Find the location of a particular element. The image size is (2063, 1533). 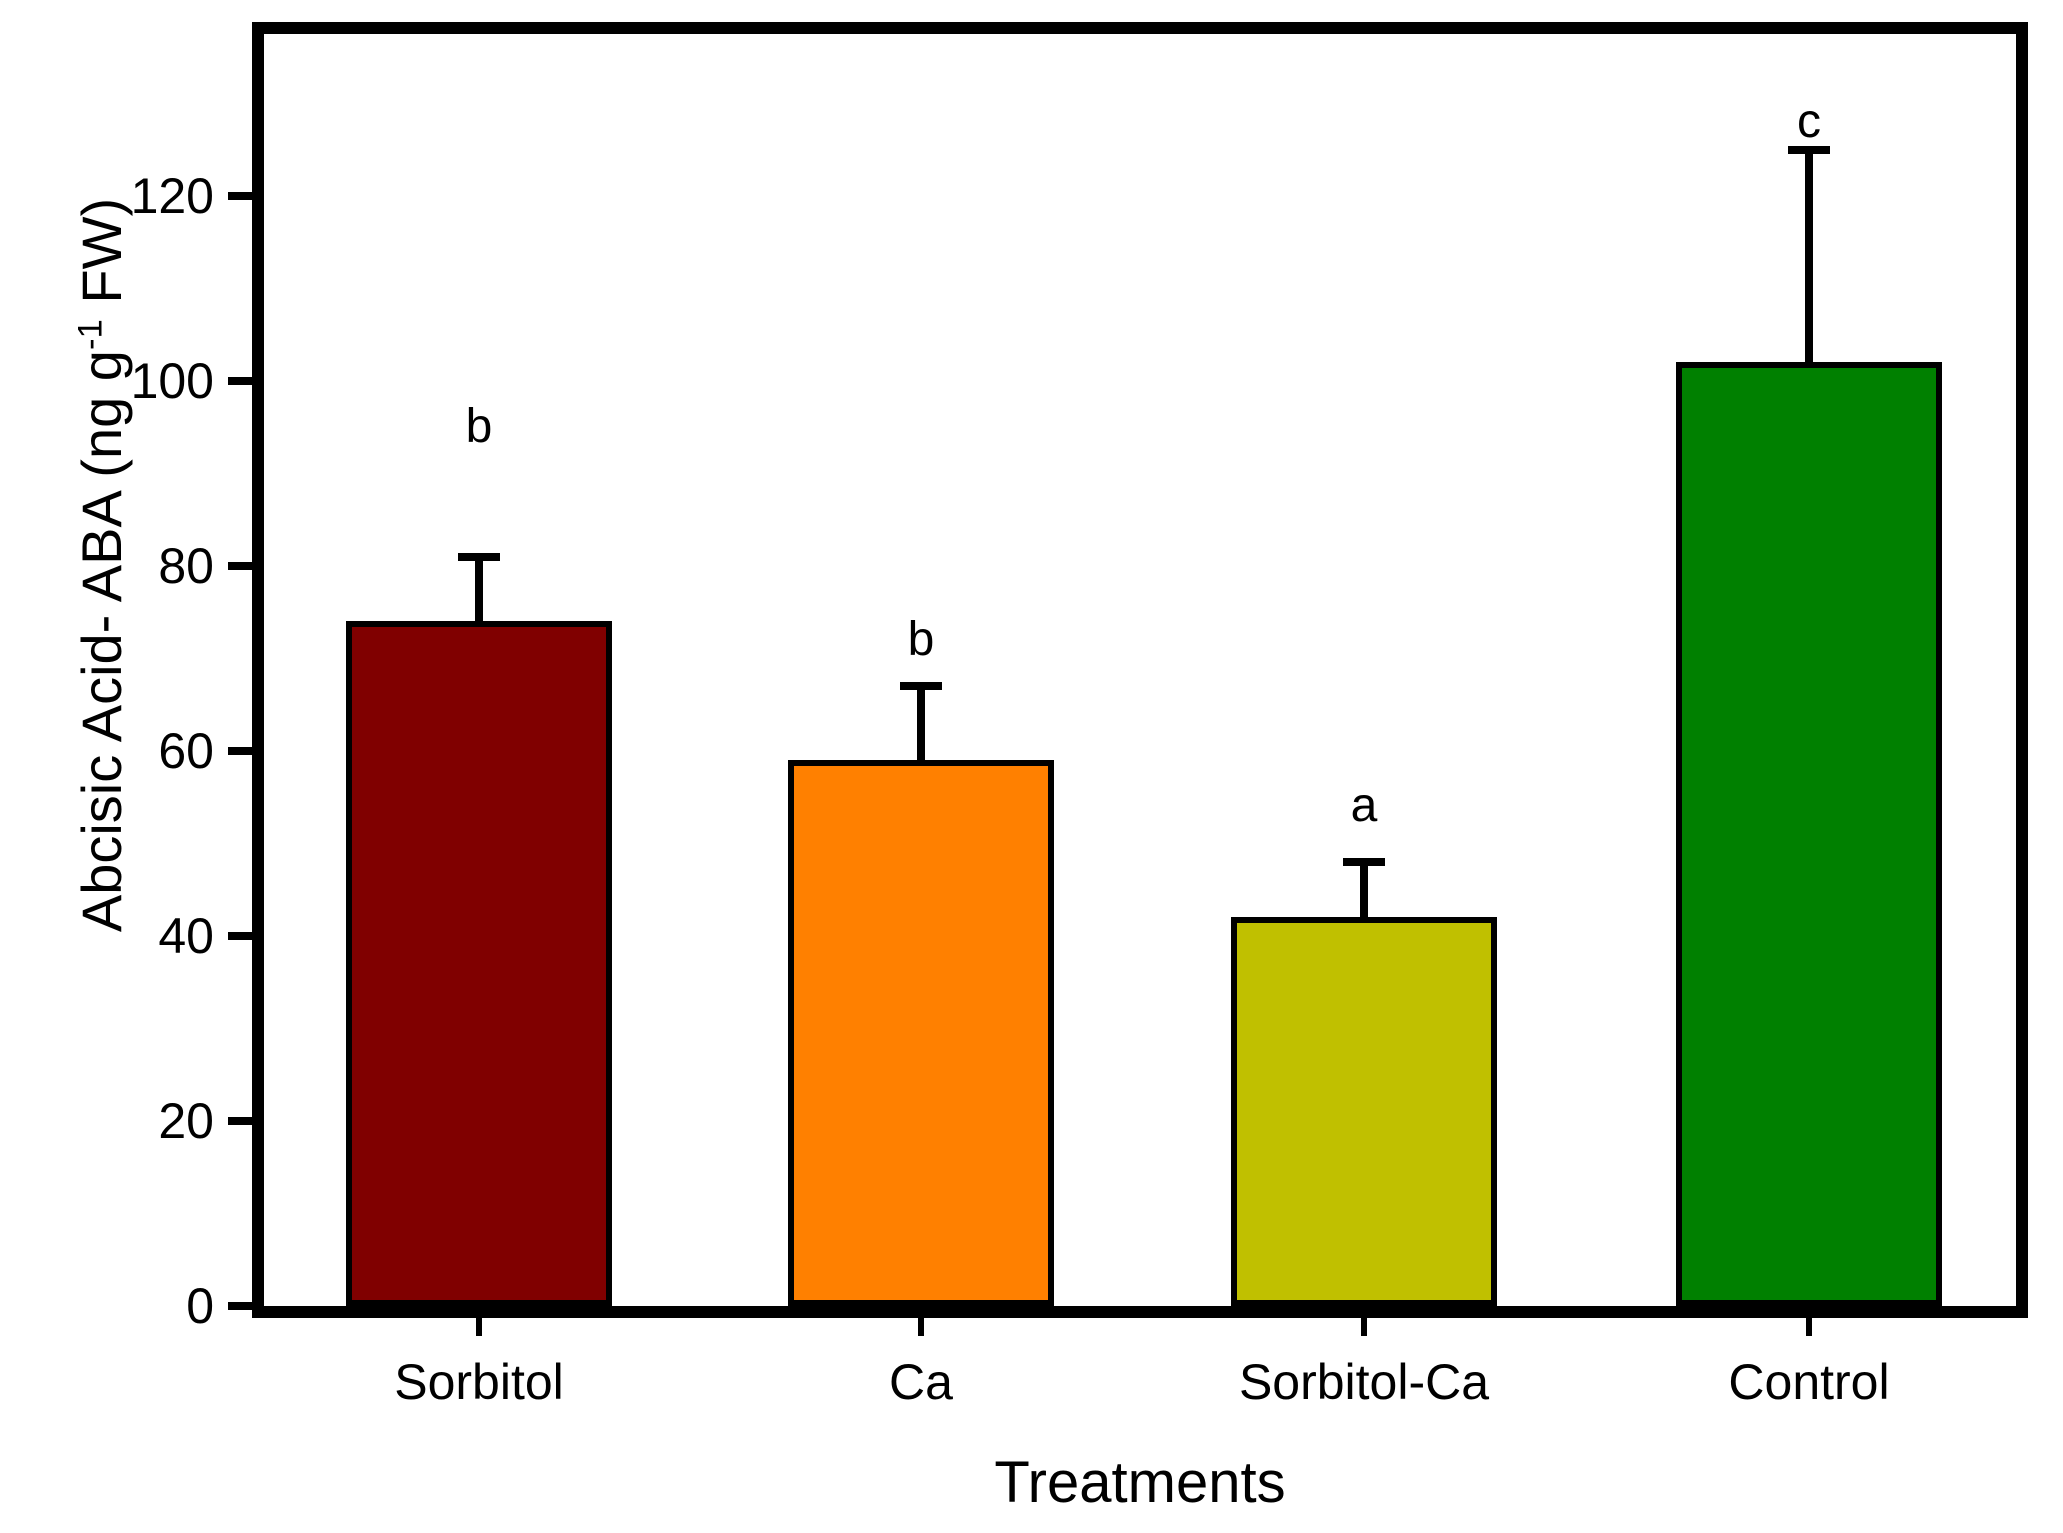

bar-control is located at coordinates (1809, 834).